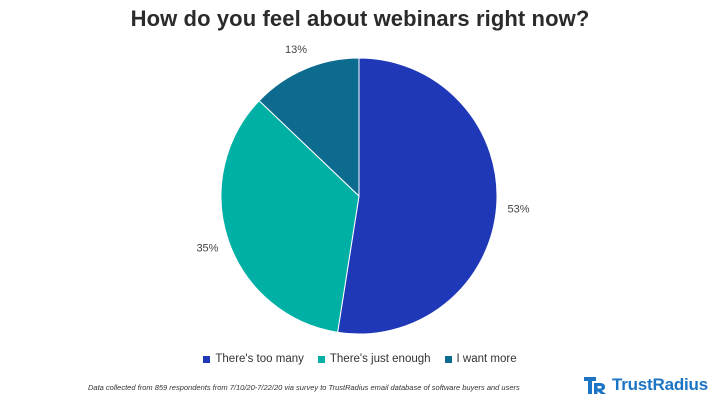  I want to click on legend-item-just-enough: There's just enough, so click(374, 359).